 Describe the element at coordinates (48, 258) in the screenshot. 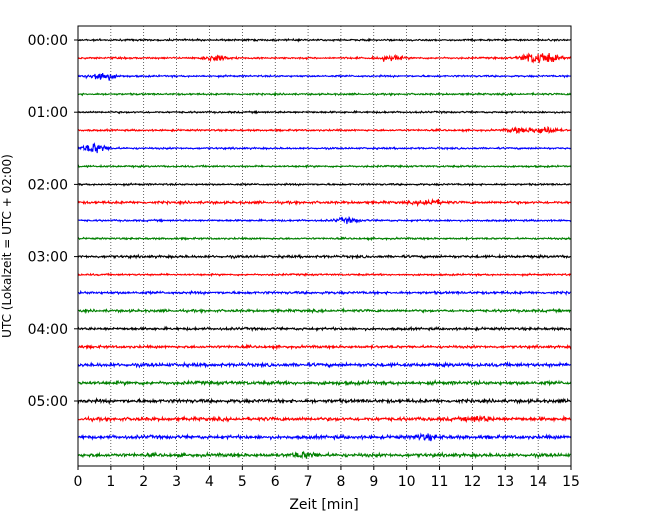

I see `y-tick-label: 03:00` at that location.